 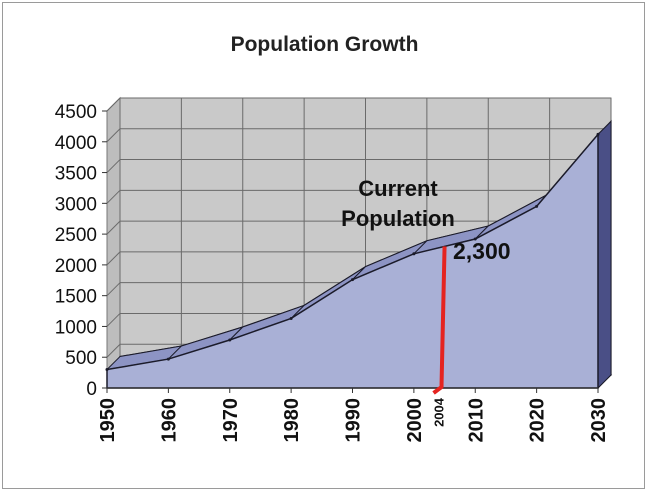 What do you see at coordinates (76, 235) in the screenshot?
I see `y-tick-label: 2500` at bounding box center [76, 235].